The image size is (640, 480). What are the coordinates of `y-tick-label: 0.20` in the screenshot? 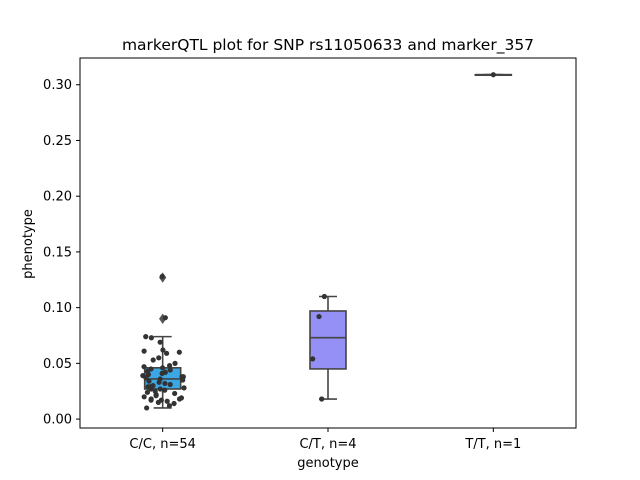 It's located at (57, 197).